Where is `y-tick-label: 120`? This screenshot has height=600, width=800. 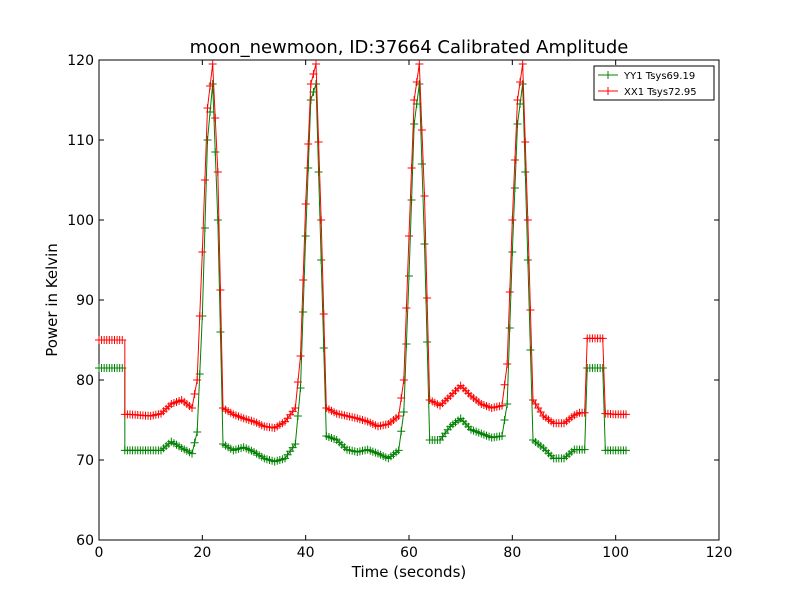 y-tick-label: 120 is located at coordinates (80, 61).